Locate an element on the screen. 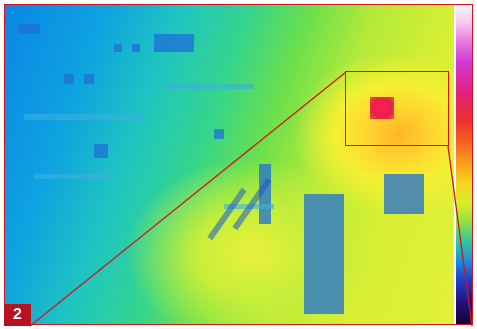  figure-number-badge: 2 is located at coordinates (17, 315).